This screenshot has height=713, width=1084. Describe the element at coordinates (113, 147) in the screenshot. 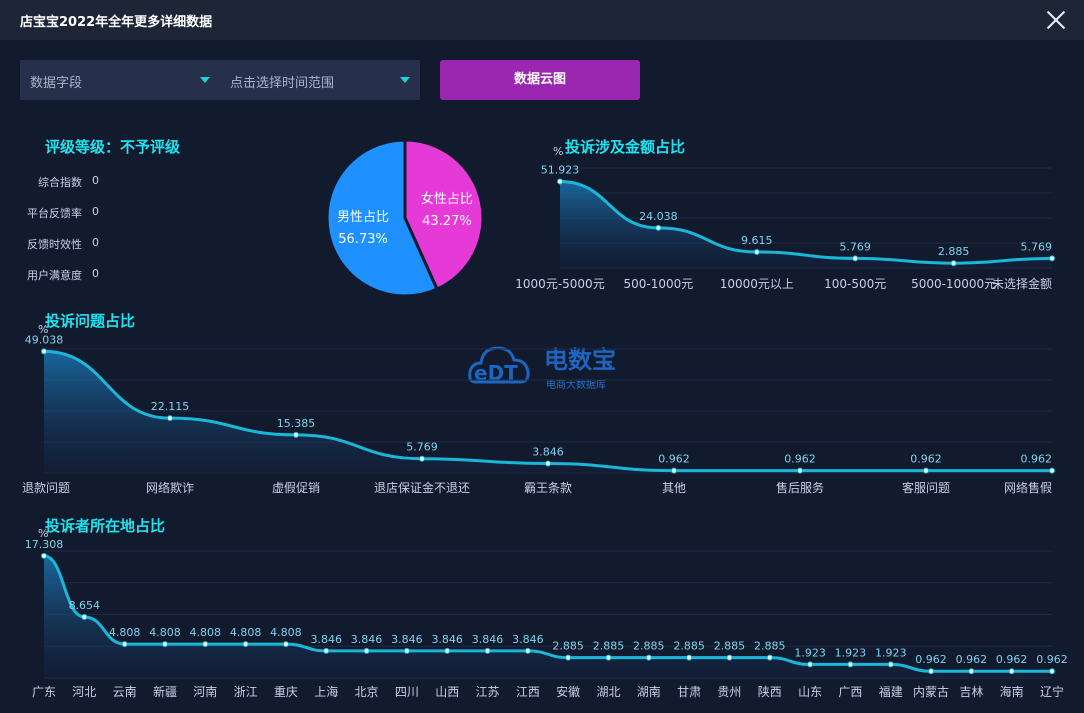

I see `rating-title: 评级等级：不予评级` at that location.